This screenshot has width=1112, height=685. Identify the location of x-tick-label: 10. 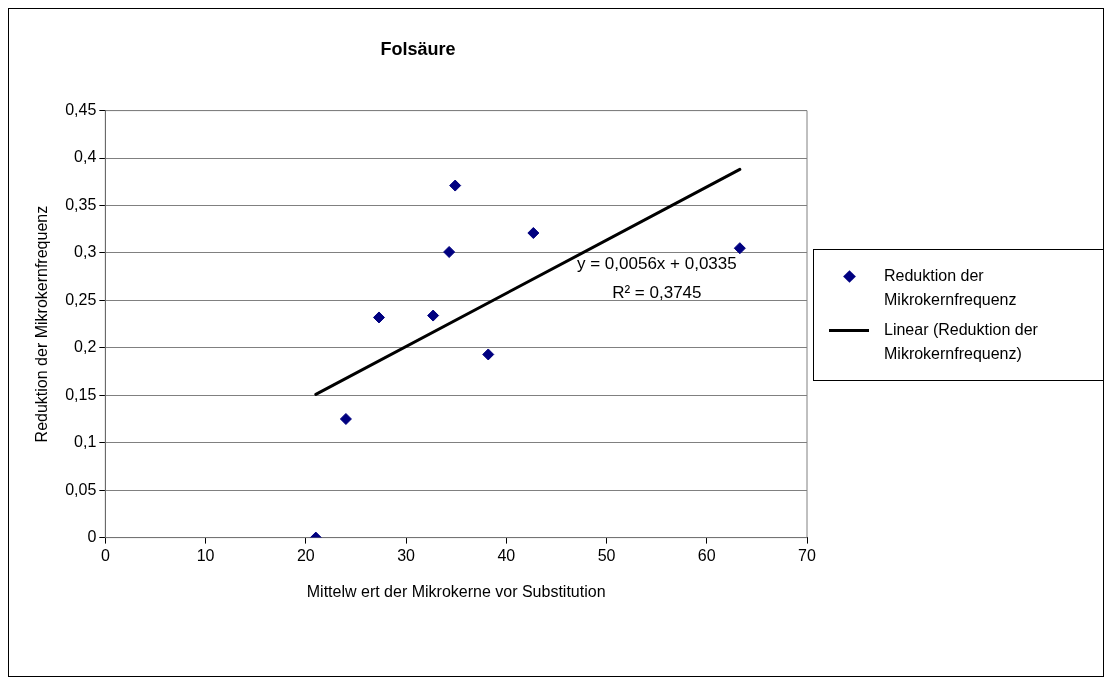
(205, 555).